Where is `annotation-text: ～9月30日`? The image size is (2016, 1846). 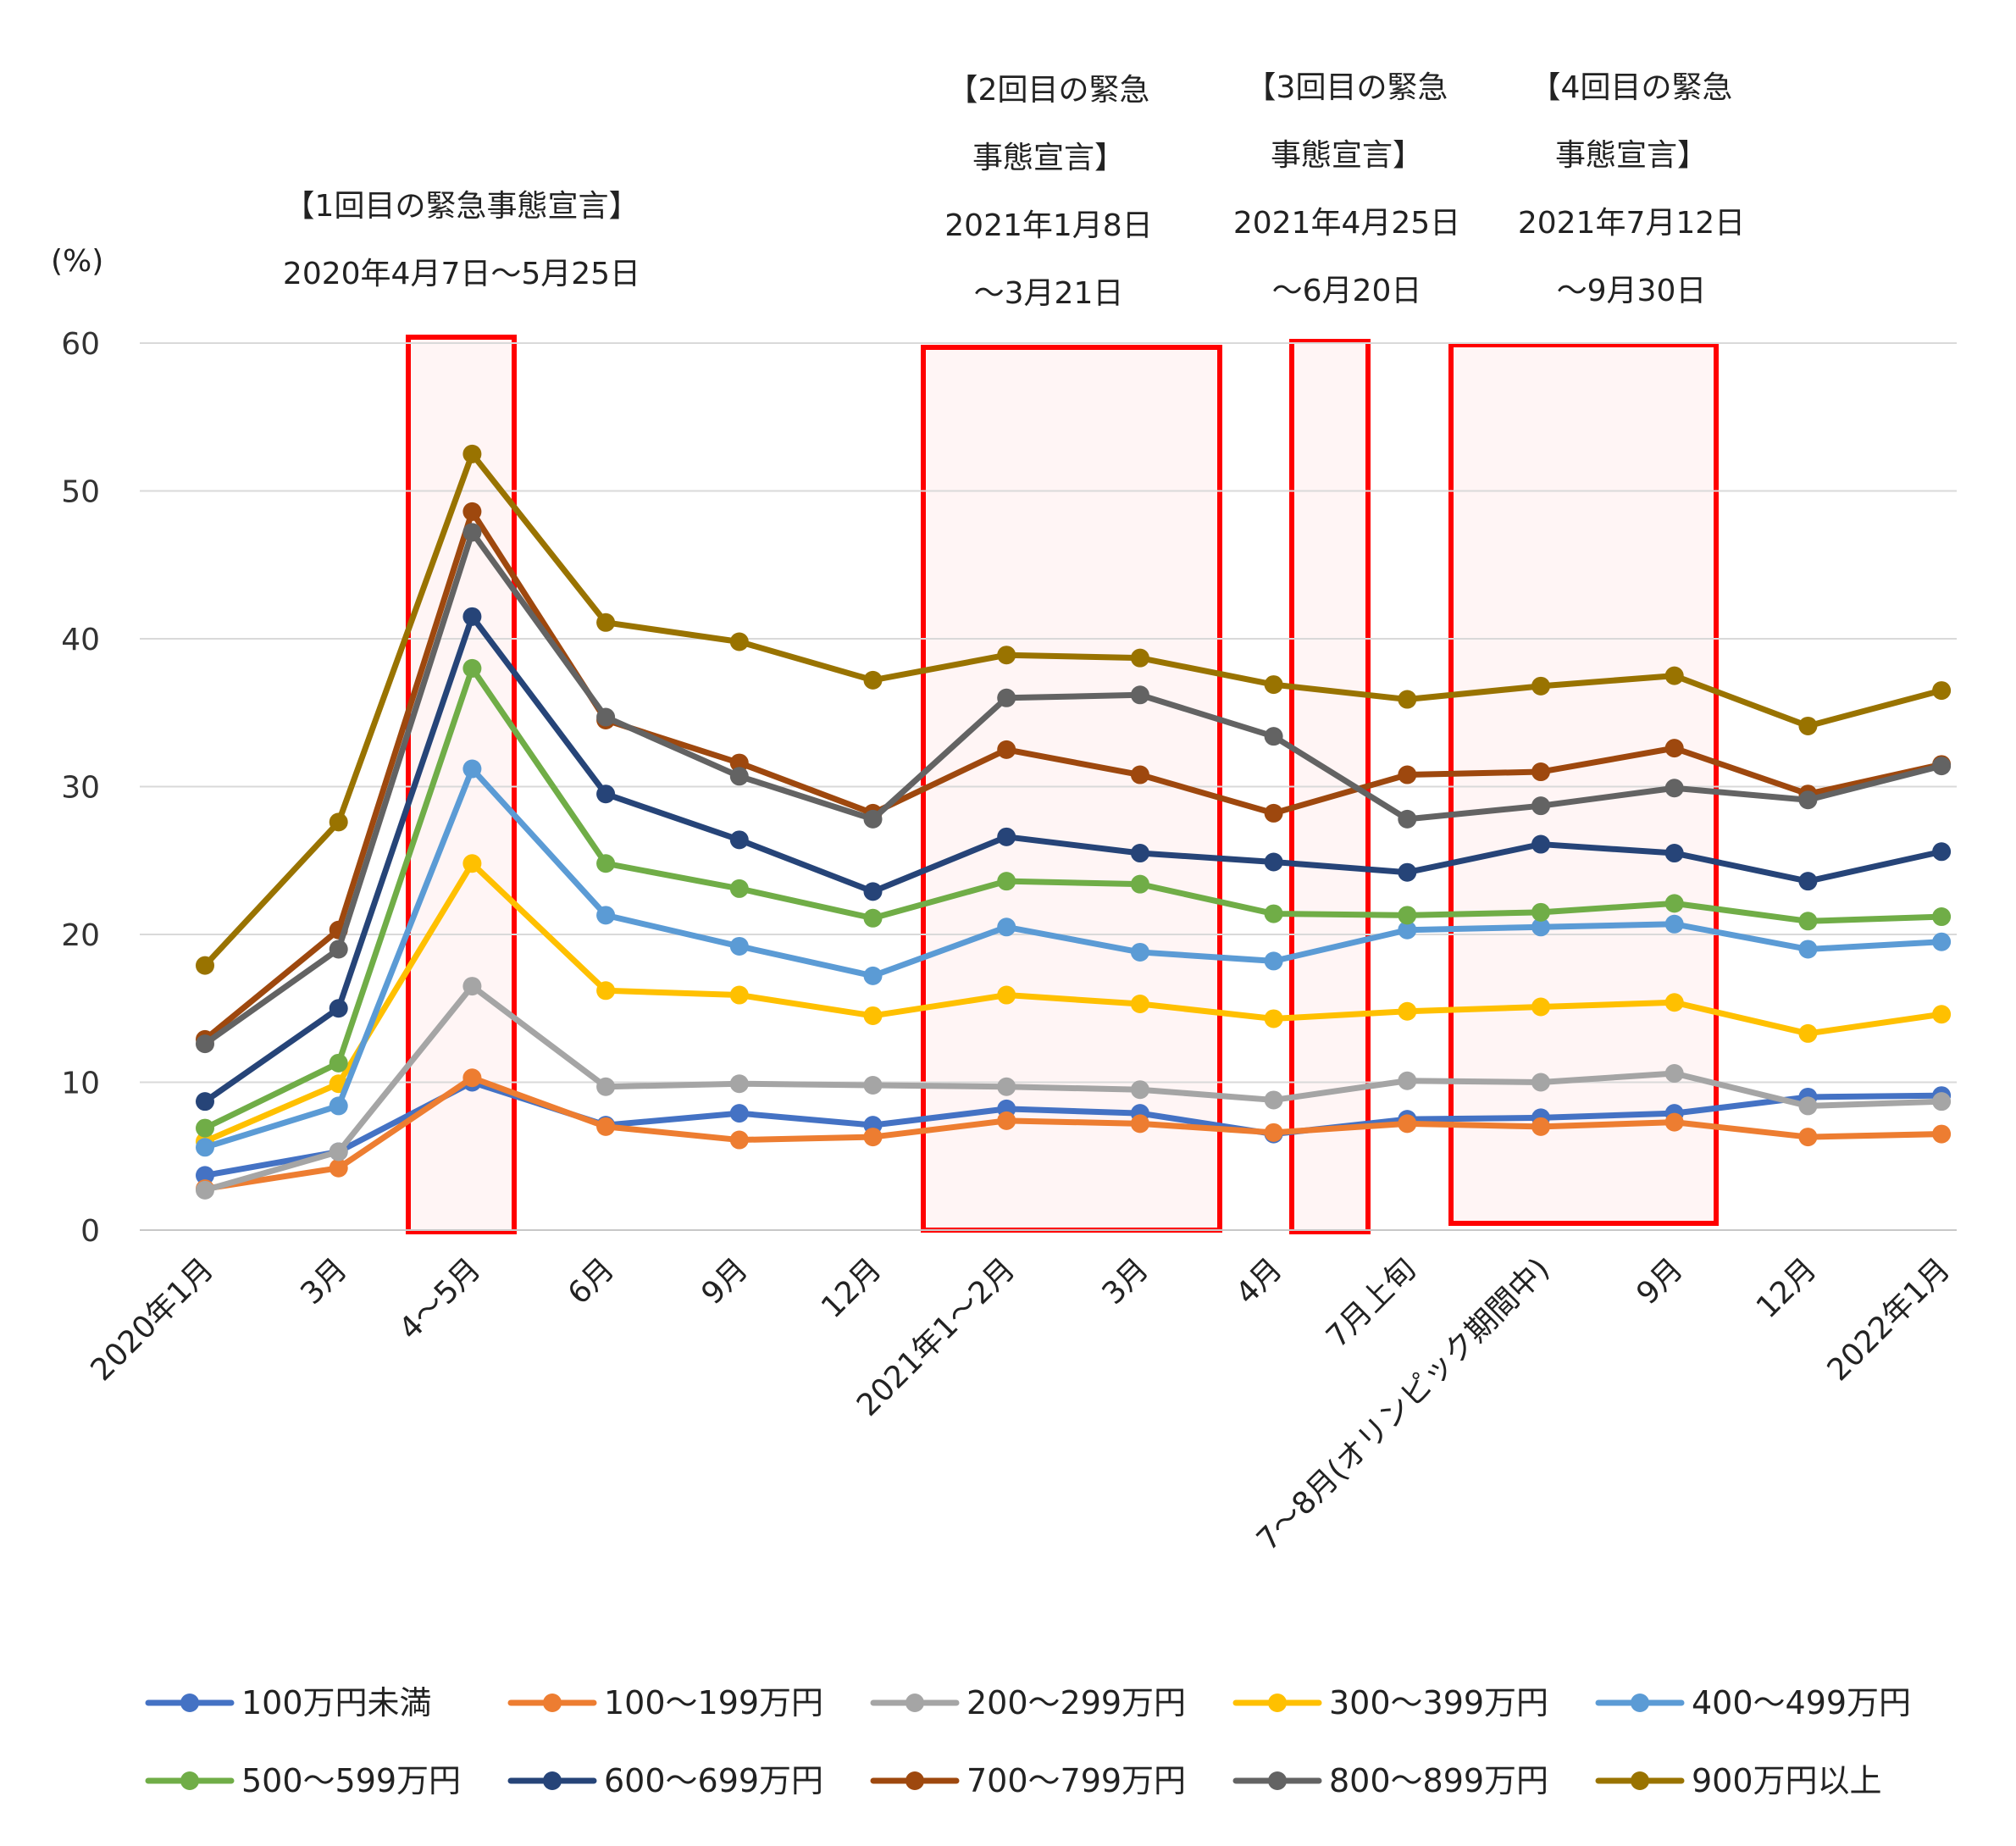
annotation-text: ～9月30日 is located at coordinates (1632, 291).